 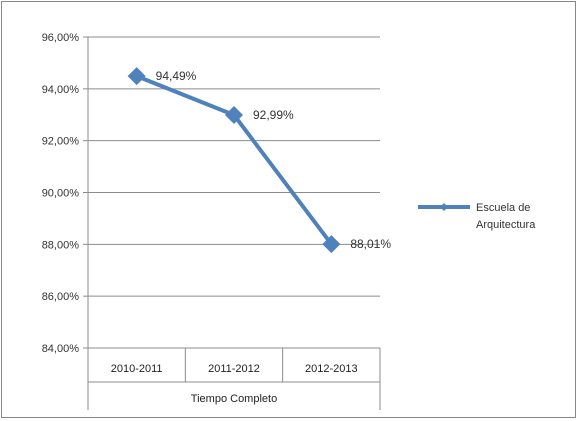 What do you see at coordinates (61, 142) in the screenshot?
I see `y-tick-label: 92,00%` at bounding box center [61, 142].